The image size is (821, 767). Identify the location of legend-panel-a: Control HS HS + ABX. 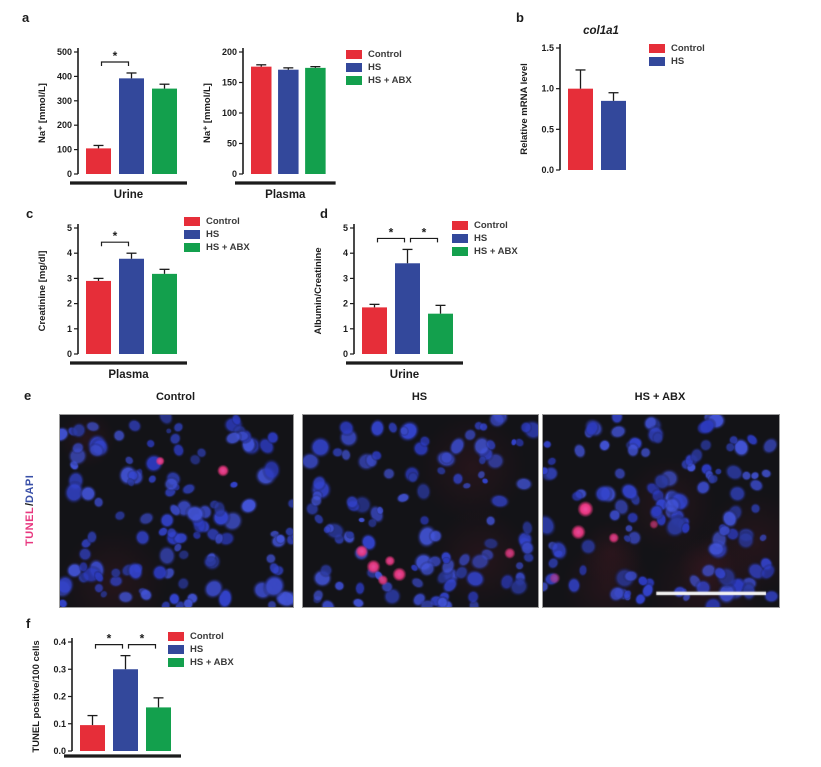
(379, 67).